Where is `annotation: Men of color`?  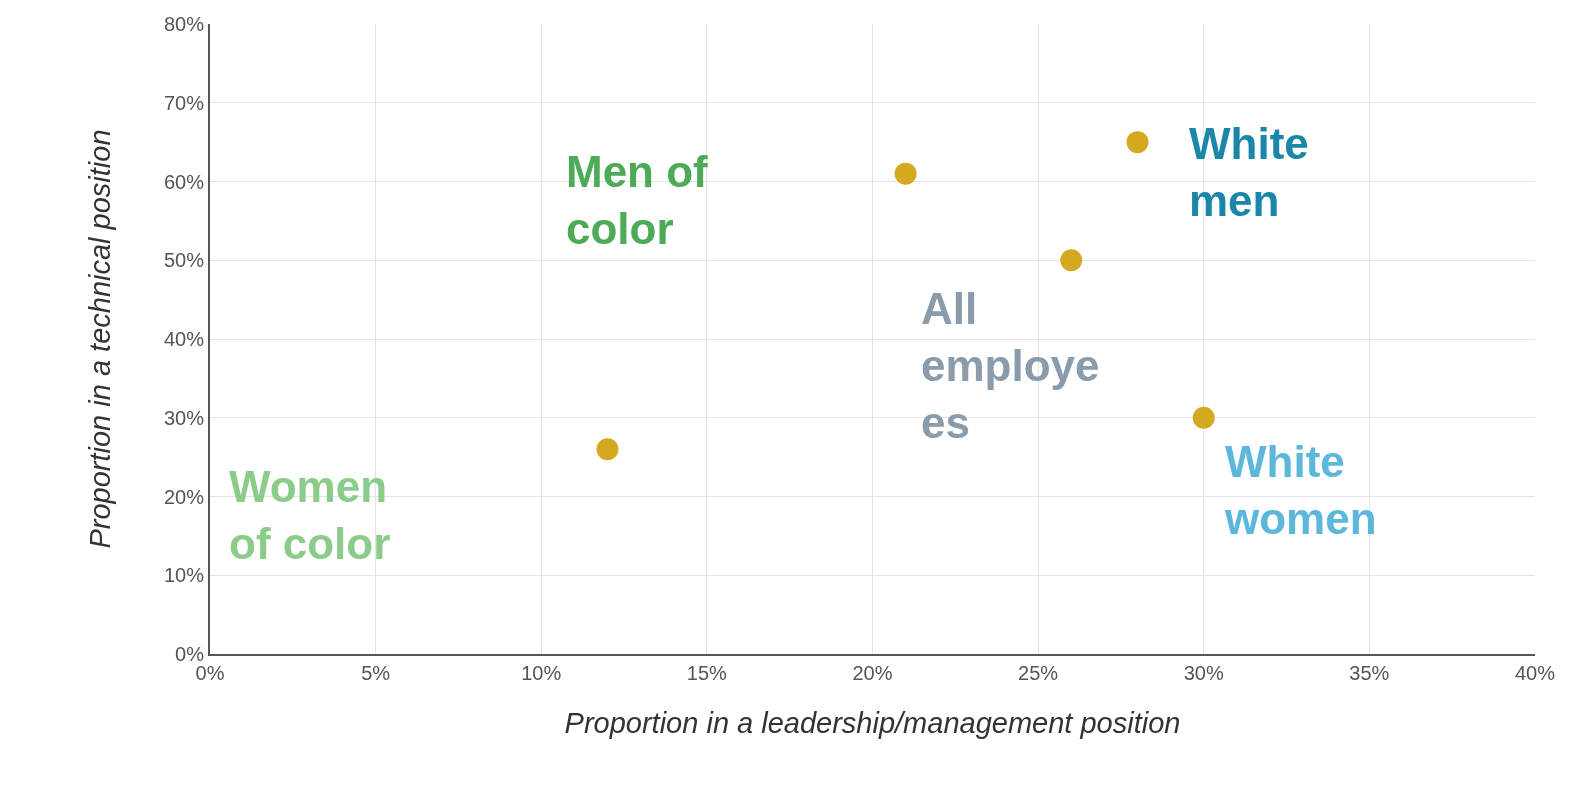
annotation: Men of color is located at coordinates (637, 200).